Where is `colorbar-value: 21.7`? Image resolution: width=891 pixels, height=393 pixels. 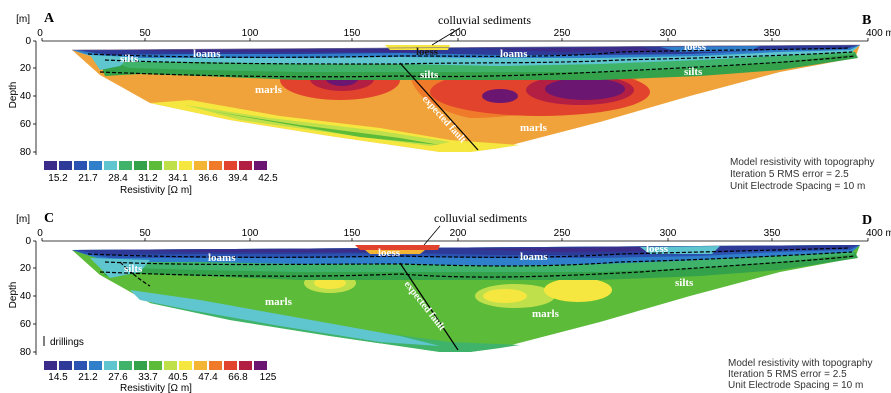
colorbar-value: 21.7 is located at coordinates (88, 178).